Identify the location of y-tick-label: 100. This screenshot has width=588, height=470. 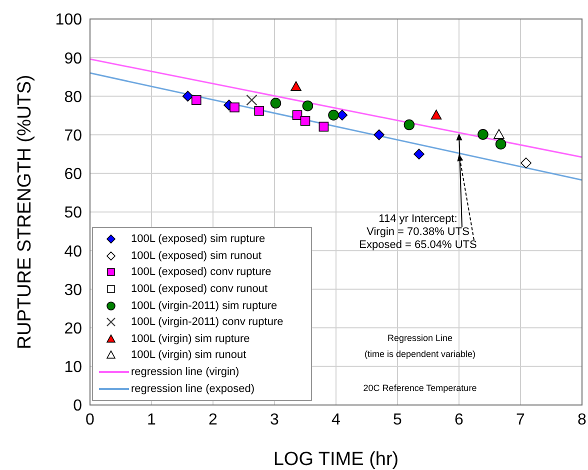
(68, 20).